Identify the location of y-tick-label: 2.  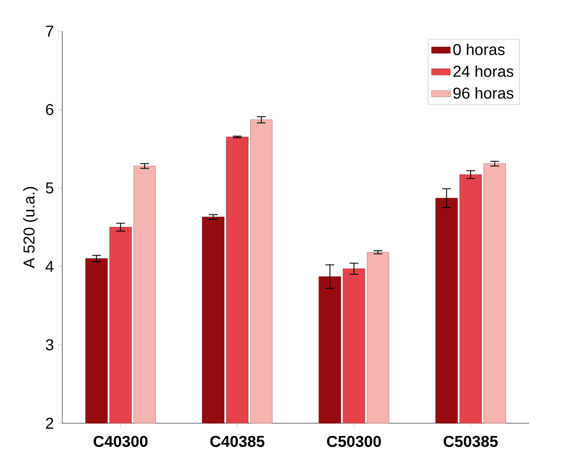
(50, 423).